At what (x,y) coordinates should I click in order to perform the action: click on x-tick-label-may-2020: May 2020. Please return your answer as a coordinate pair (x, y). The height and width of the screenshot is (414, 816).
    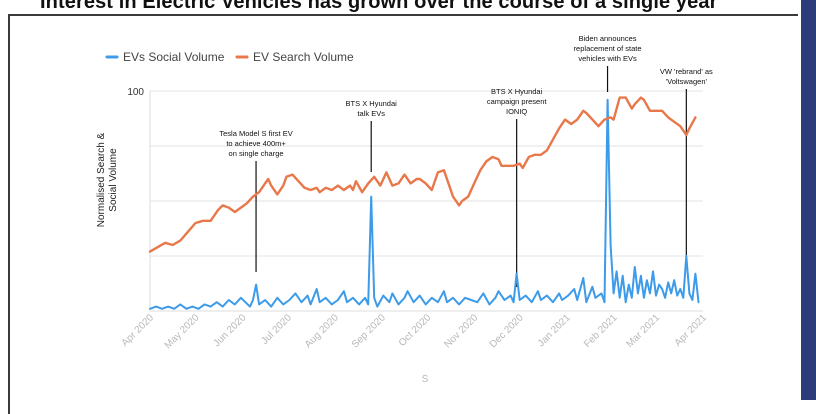
    Looking at the image, I should click on (182, 331).